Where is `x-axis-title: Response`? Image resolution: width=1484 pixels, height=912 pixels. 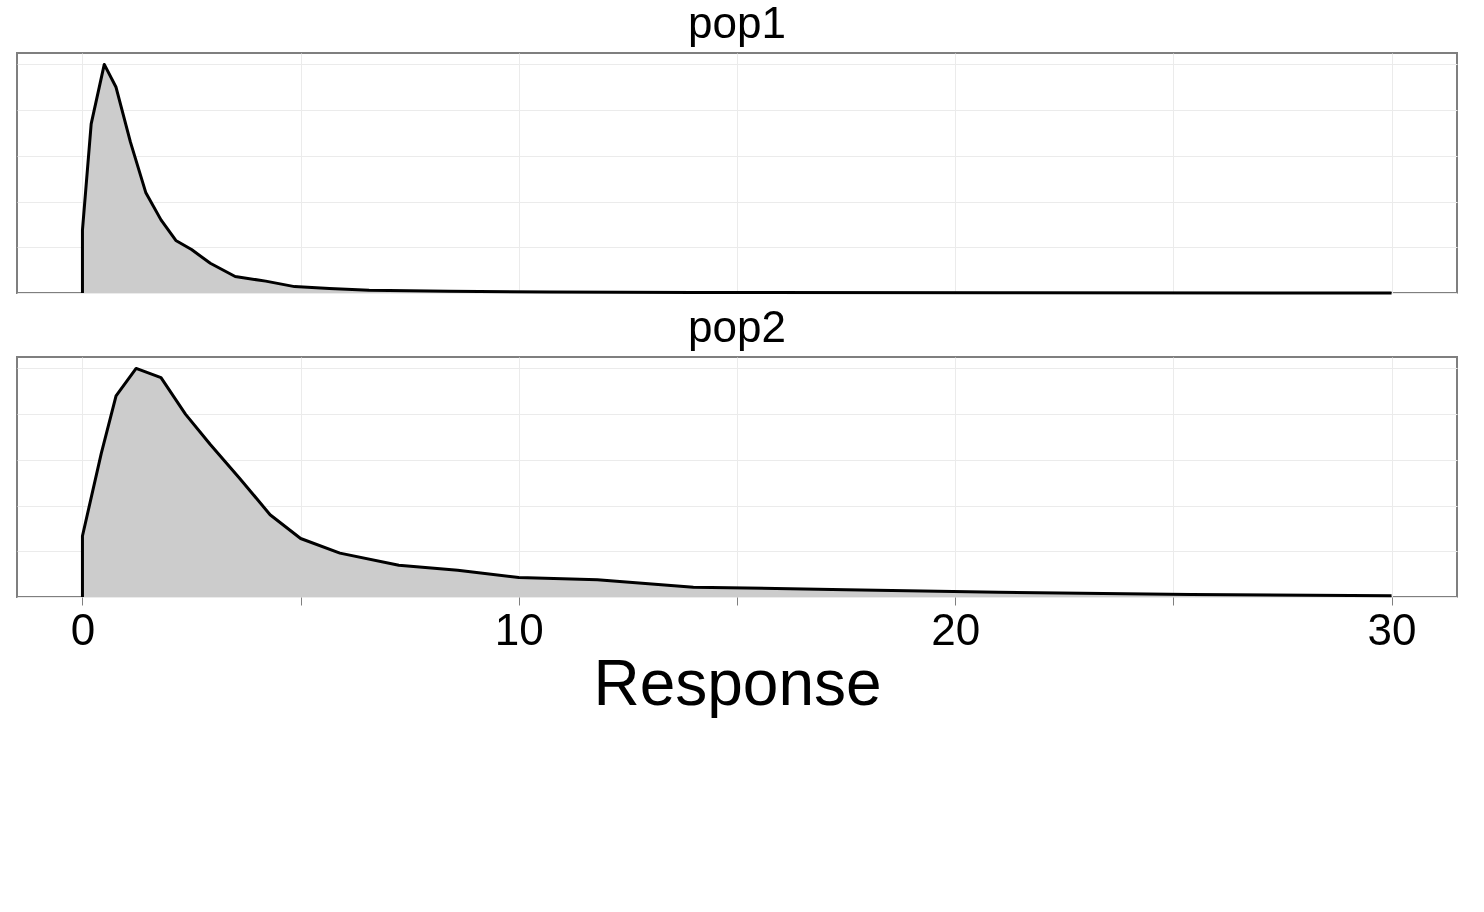
x-axis-title: Response is located at coordinates (737, 682).